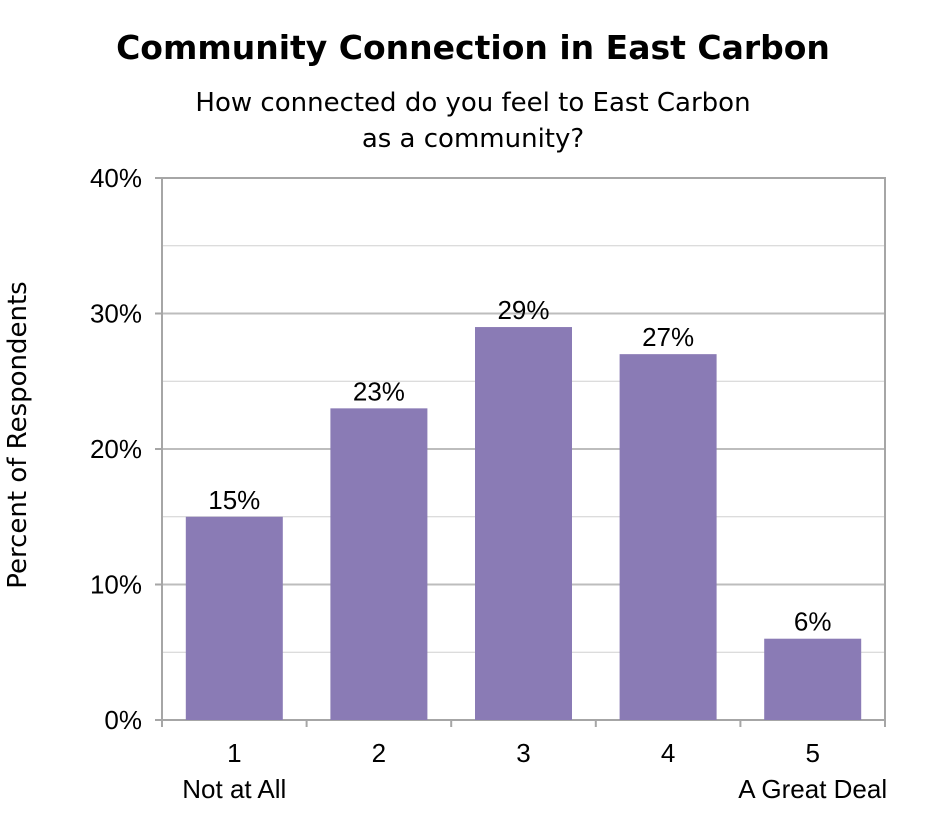 The width and height of the screenshot is (945, 840). What do you see at coordinates (523, 753) in the screenshot?
I see `x-tick-label-3: 3` at bounding box center [523, 753].